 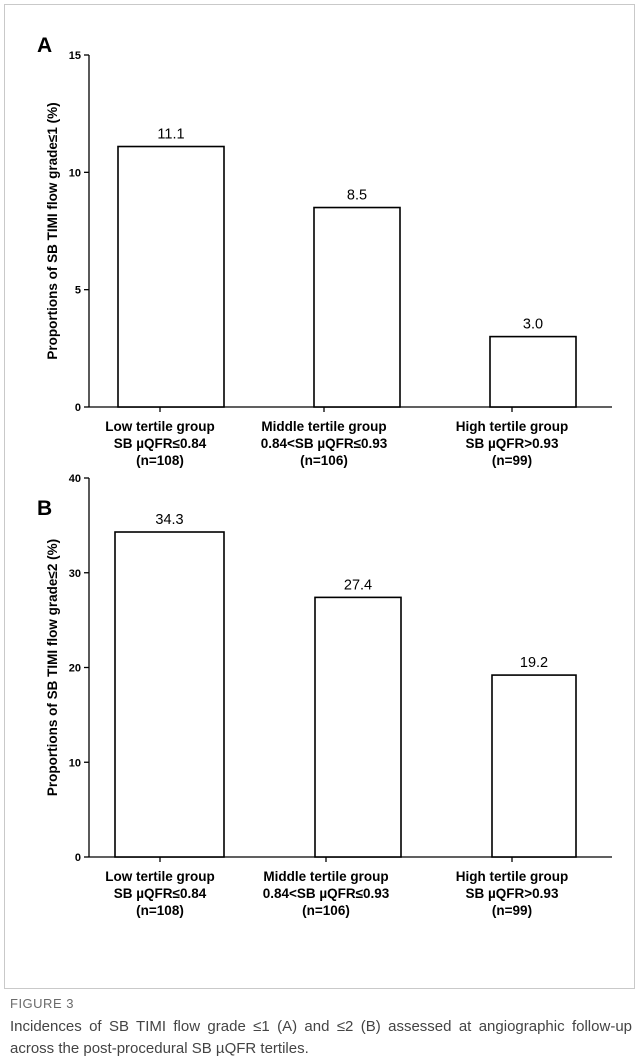 What do you see at coordinates (52, 667) in the screenshot?
I see `y-axis-label: Proportions of SB TIMI flow grade≤2 (%)` at bounding box center [52, 667].